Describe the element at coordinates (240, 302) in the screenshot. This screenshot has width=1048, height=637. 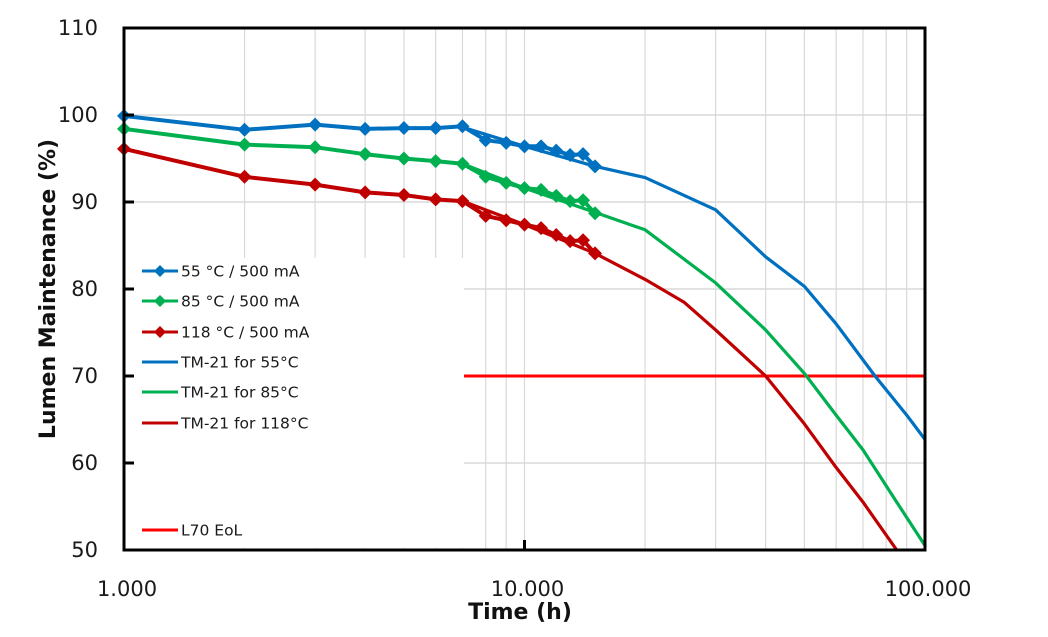
I see `legend-label: 85 °C / 500 mA` at that location.